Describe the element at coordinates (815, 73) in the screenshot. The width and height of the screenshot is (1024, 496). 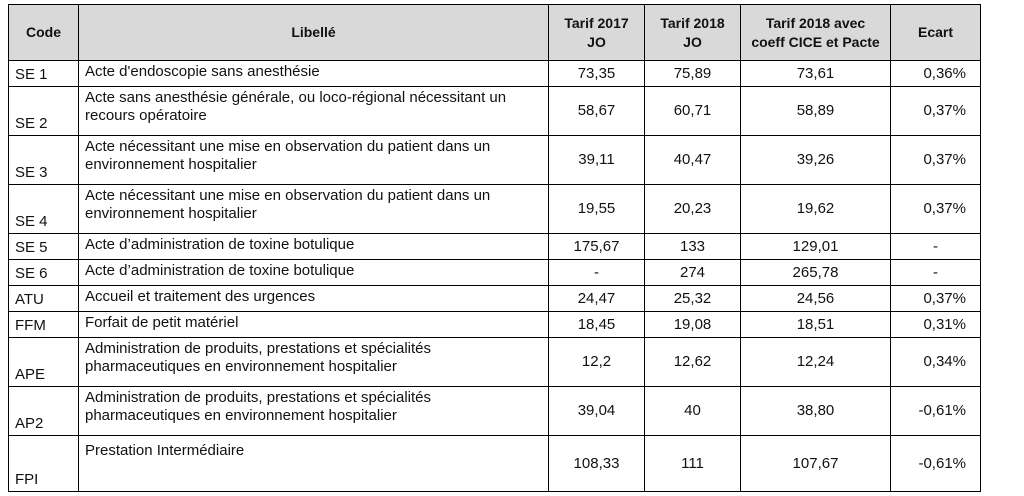
I see `cell-tarif-2018-cice: 73,61` at that location.